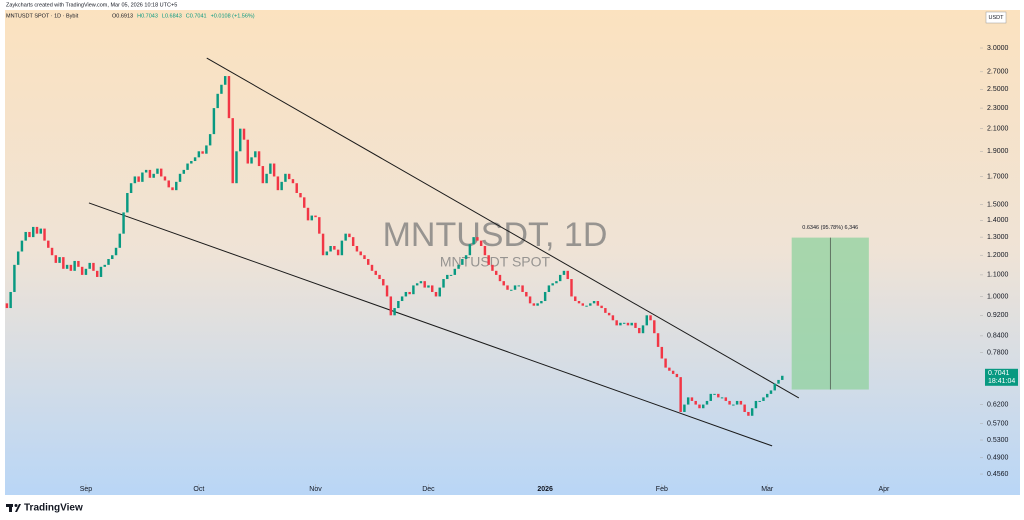 The width and height of the screenshot is (1024, 520). I want to click on y-tick-label: 2.3000, so click(998, 108).